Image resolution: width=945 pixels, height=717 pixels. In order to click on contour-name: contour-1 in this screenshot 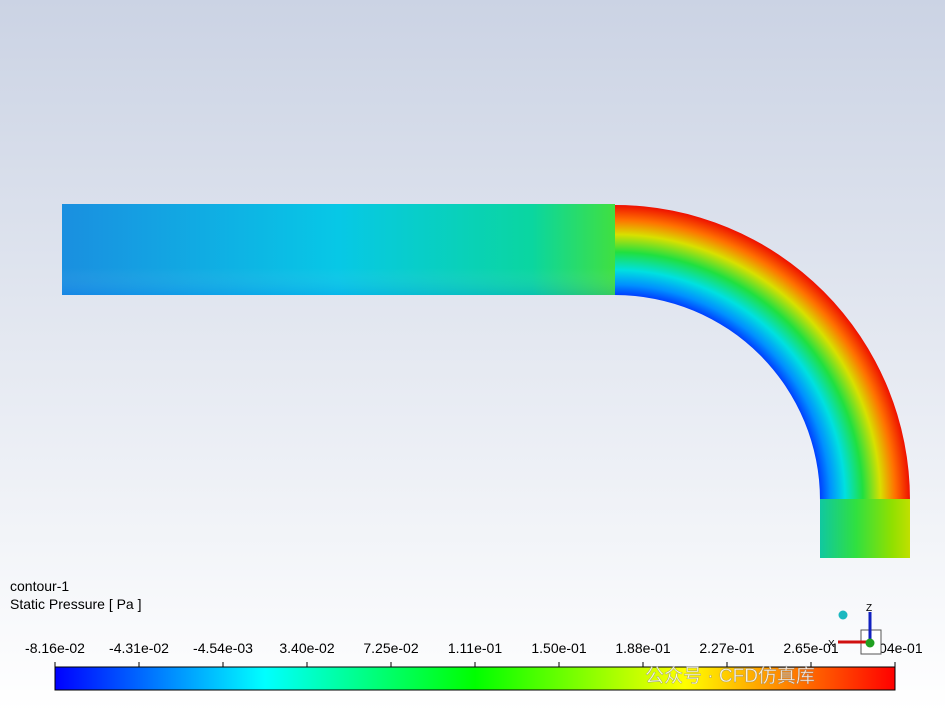, I will do `click(39, 586)`.